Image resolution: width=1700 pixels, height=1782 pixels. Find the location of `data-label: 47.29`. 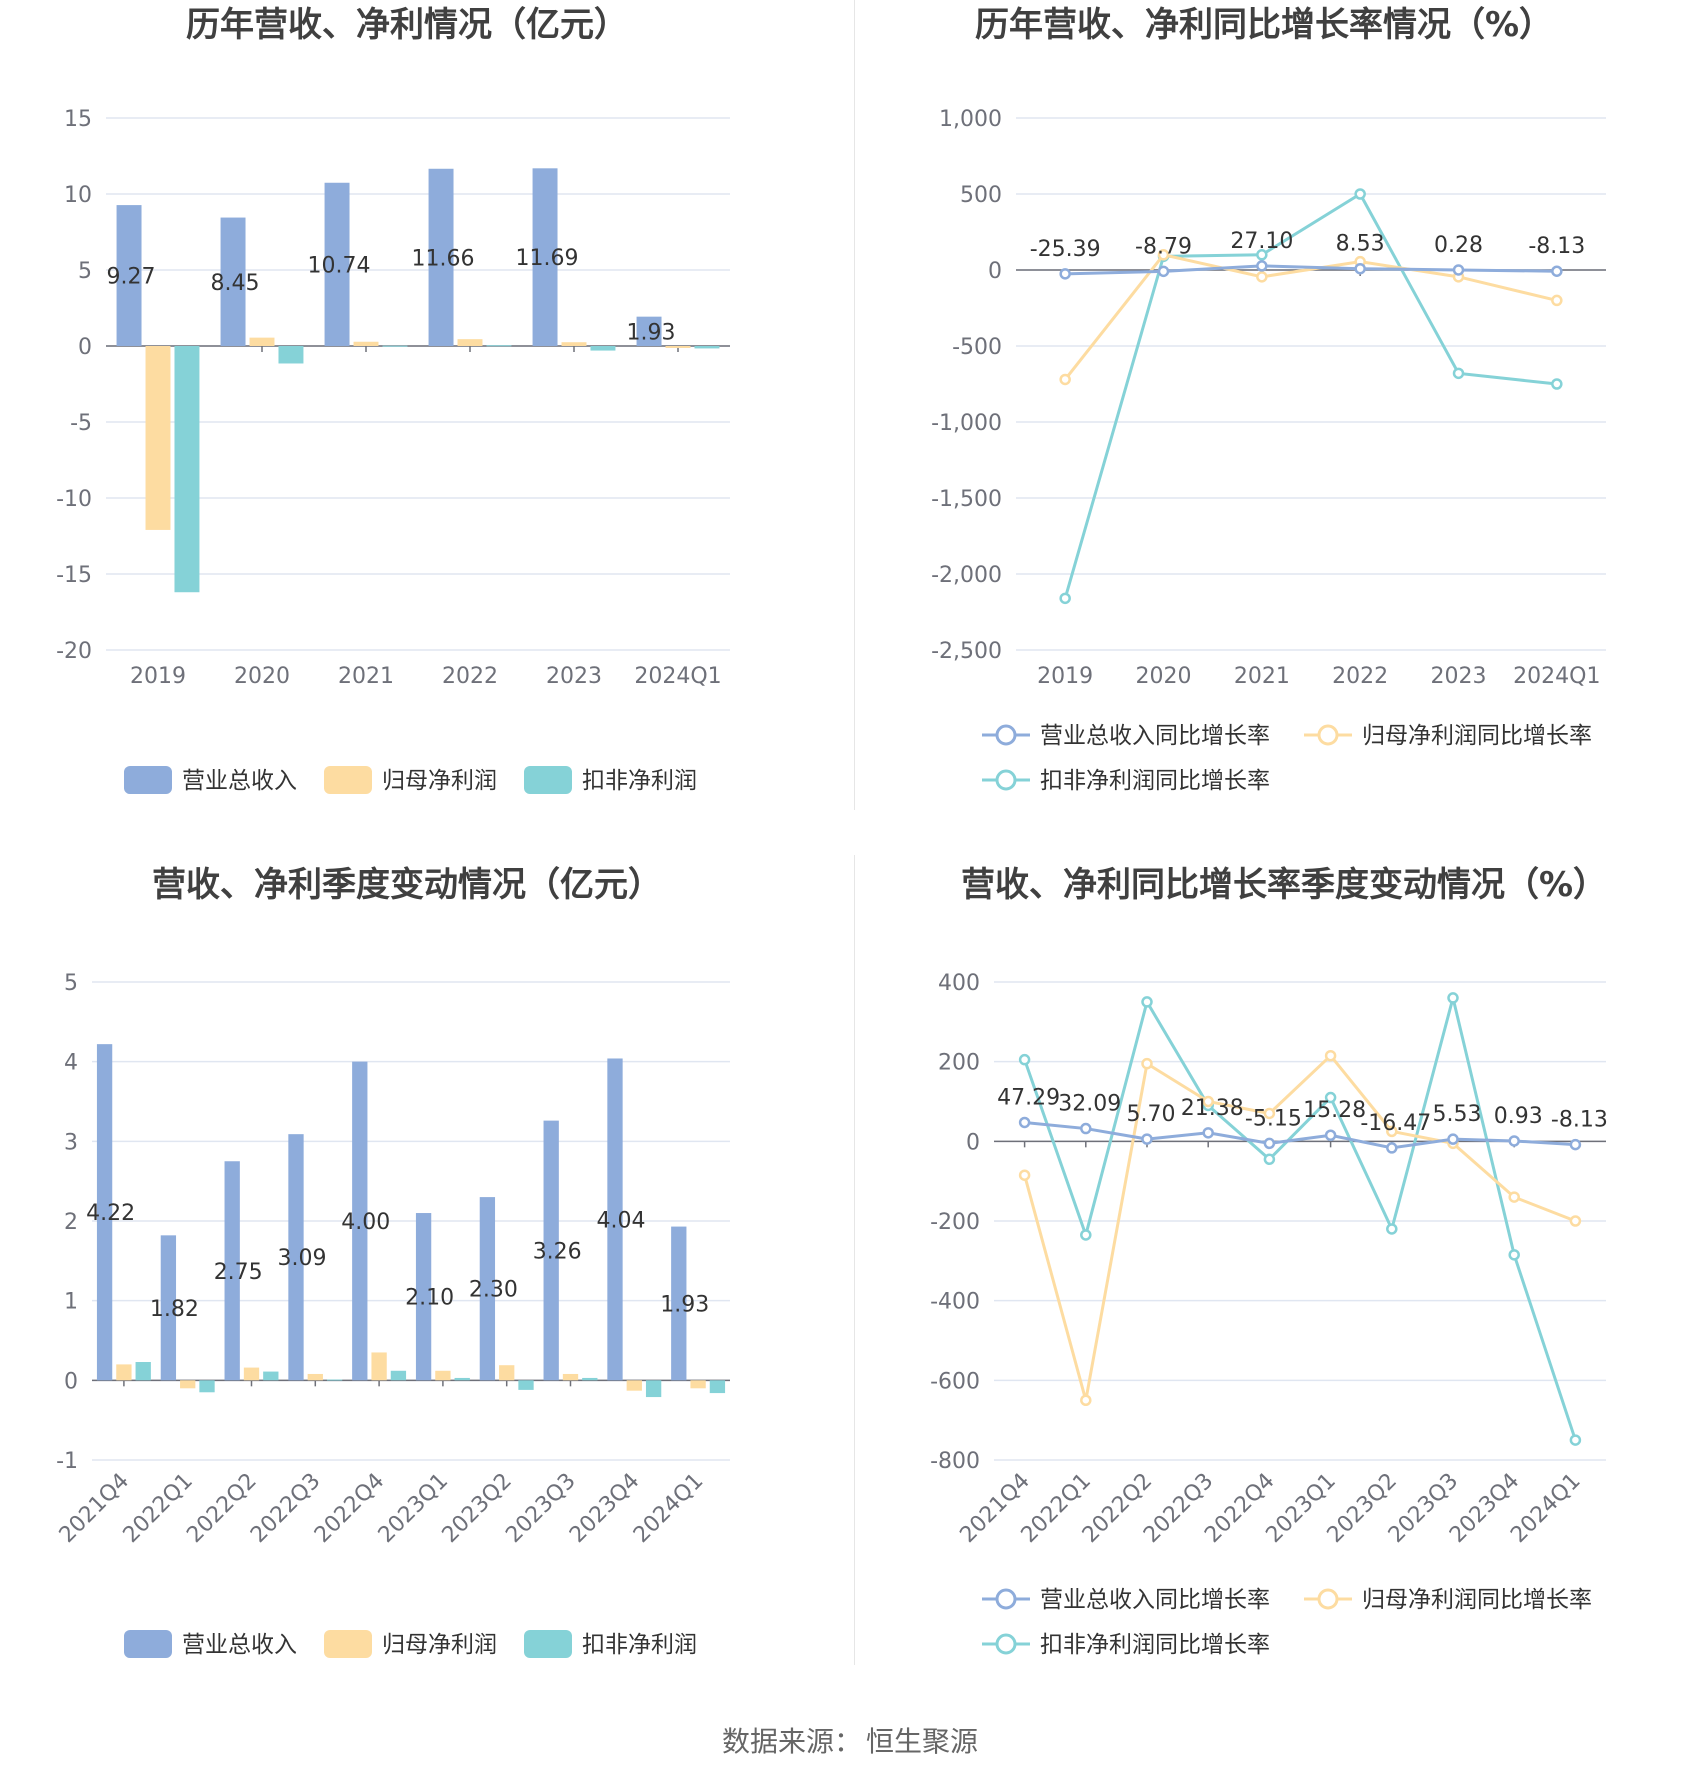

data-label: 47.29 is located at coordinates (1028, 1097).